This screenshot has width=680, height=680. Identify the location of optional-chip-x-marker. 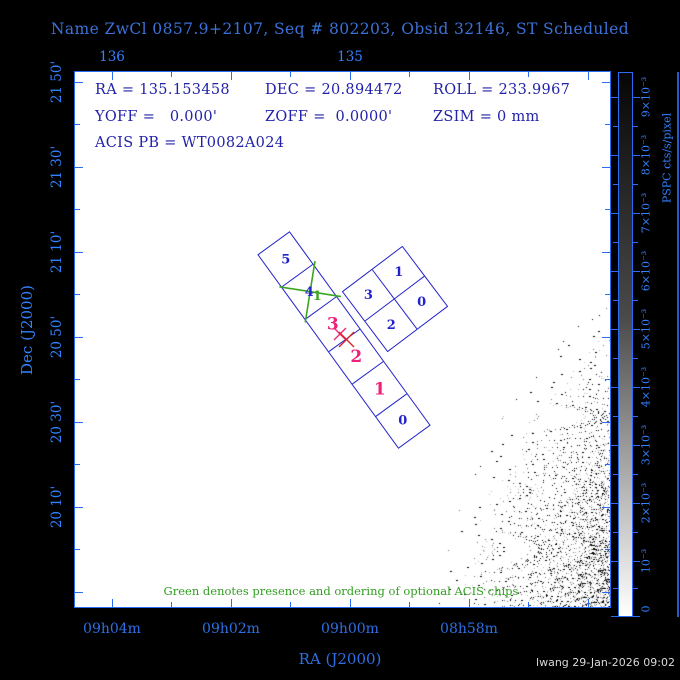
(310, 291).